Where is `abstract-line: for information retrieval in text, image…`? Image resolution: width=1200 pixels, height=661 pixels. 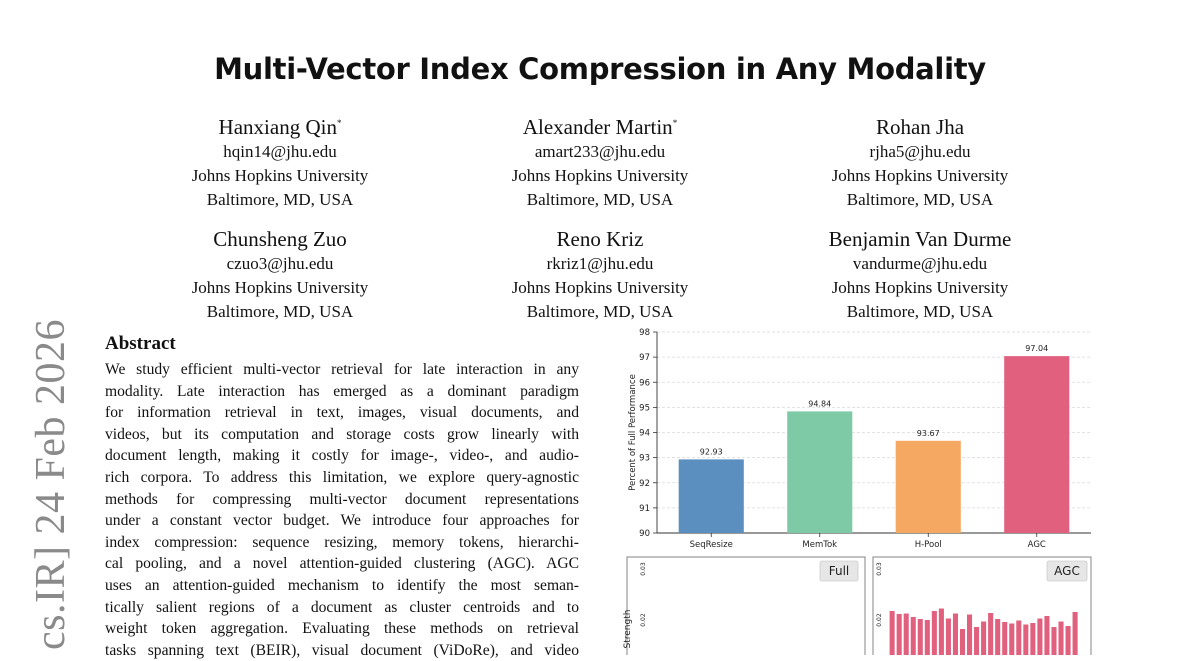 abstract-line: for information retrieval in text, image… is located at coordinates (342, 413).